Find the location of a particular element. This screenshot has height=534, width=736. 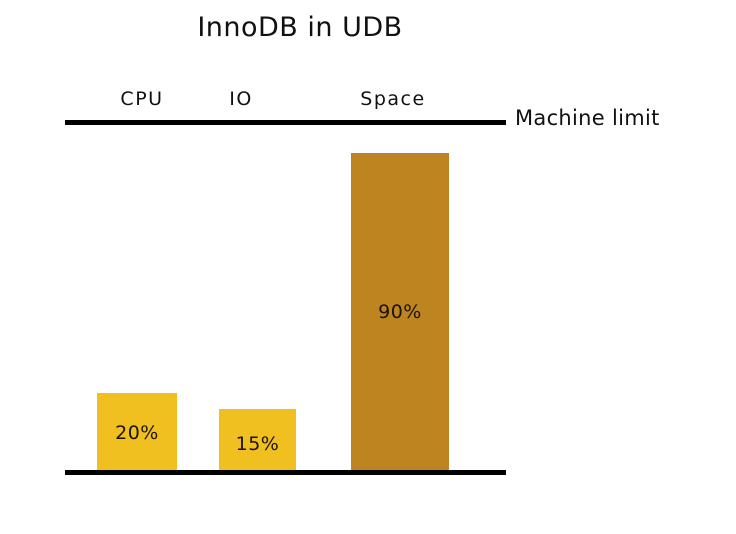

bar-value-label: 90% is located at coordinates (400, 312).